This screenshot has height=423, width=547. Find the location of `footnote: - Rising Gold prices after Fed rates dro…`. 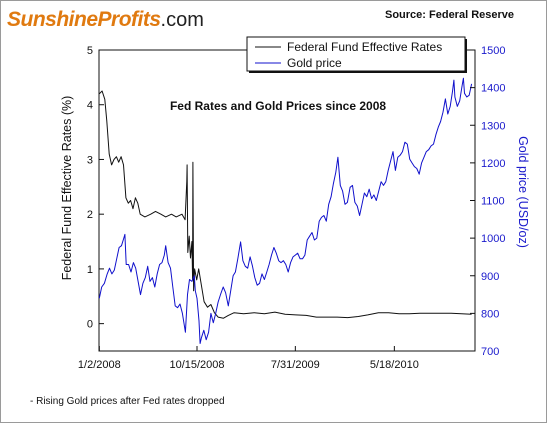

footnote: - Rising Gold prices after Fed rates dro… is located at coordinates (127, 401).